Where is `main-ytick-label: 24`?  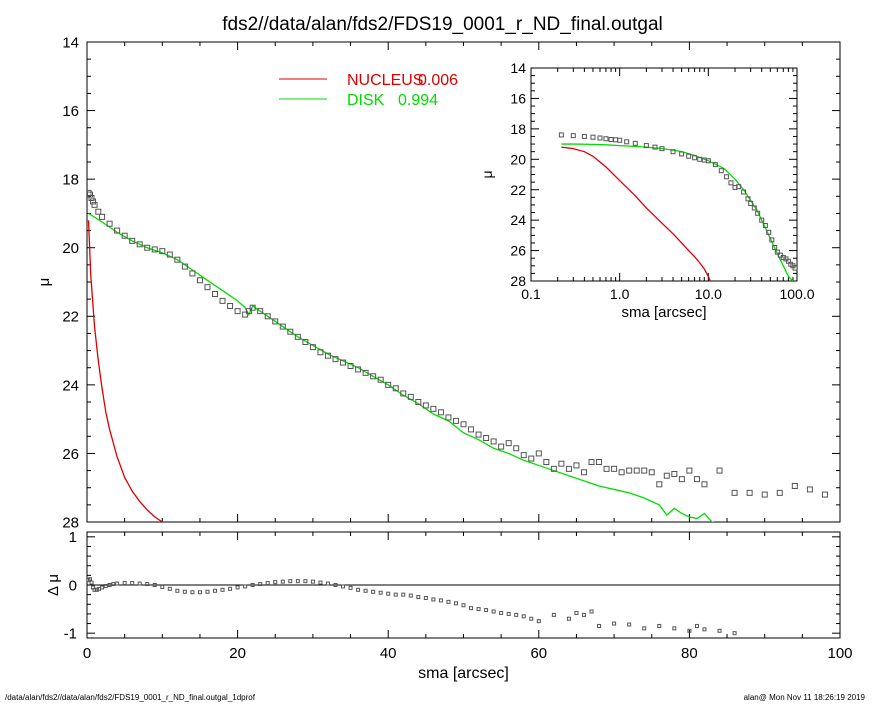 main-ytick-label: 24 is located at coordinates (70, 385).